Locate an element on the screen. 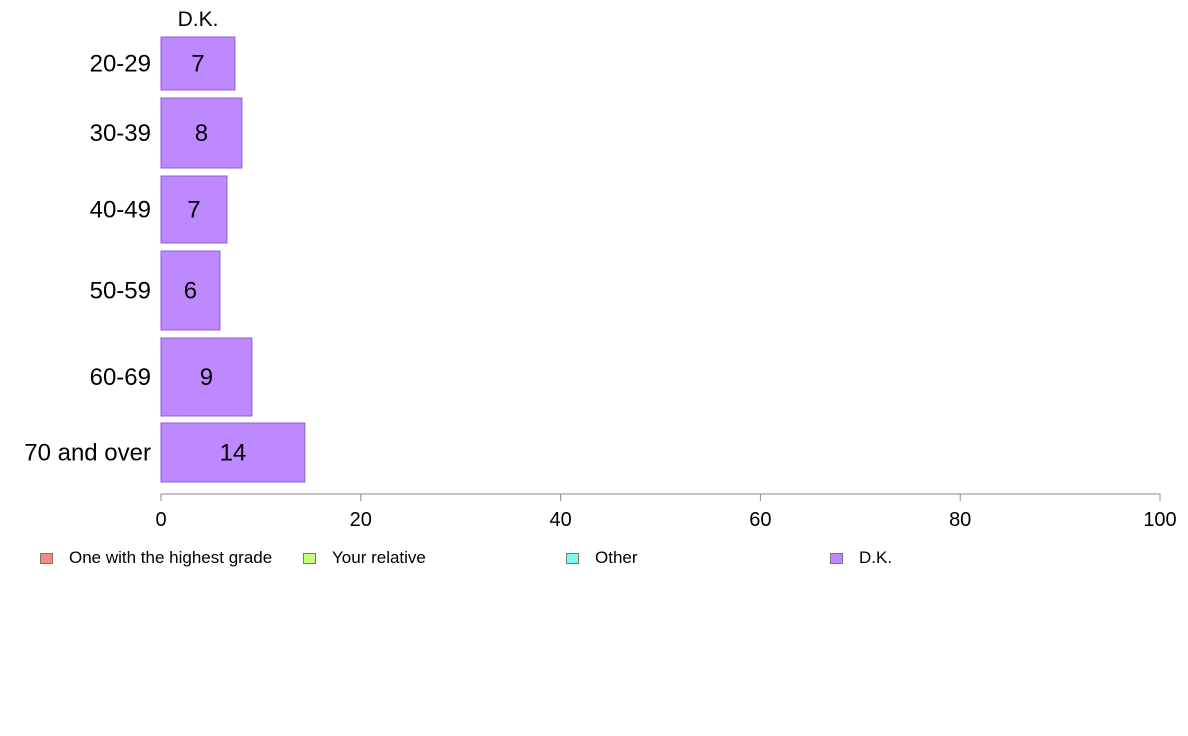 The height and width of the screenshot is (736, 1188). legend-item: D.K. is located at coordinates (861, 558).